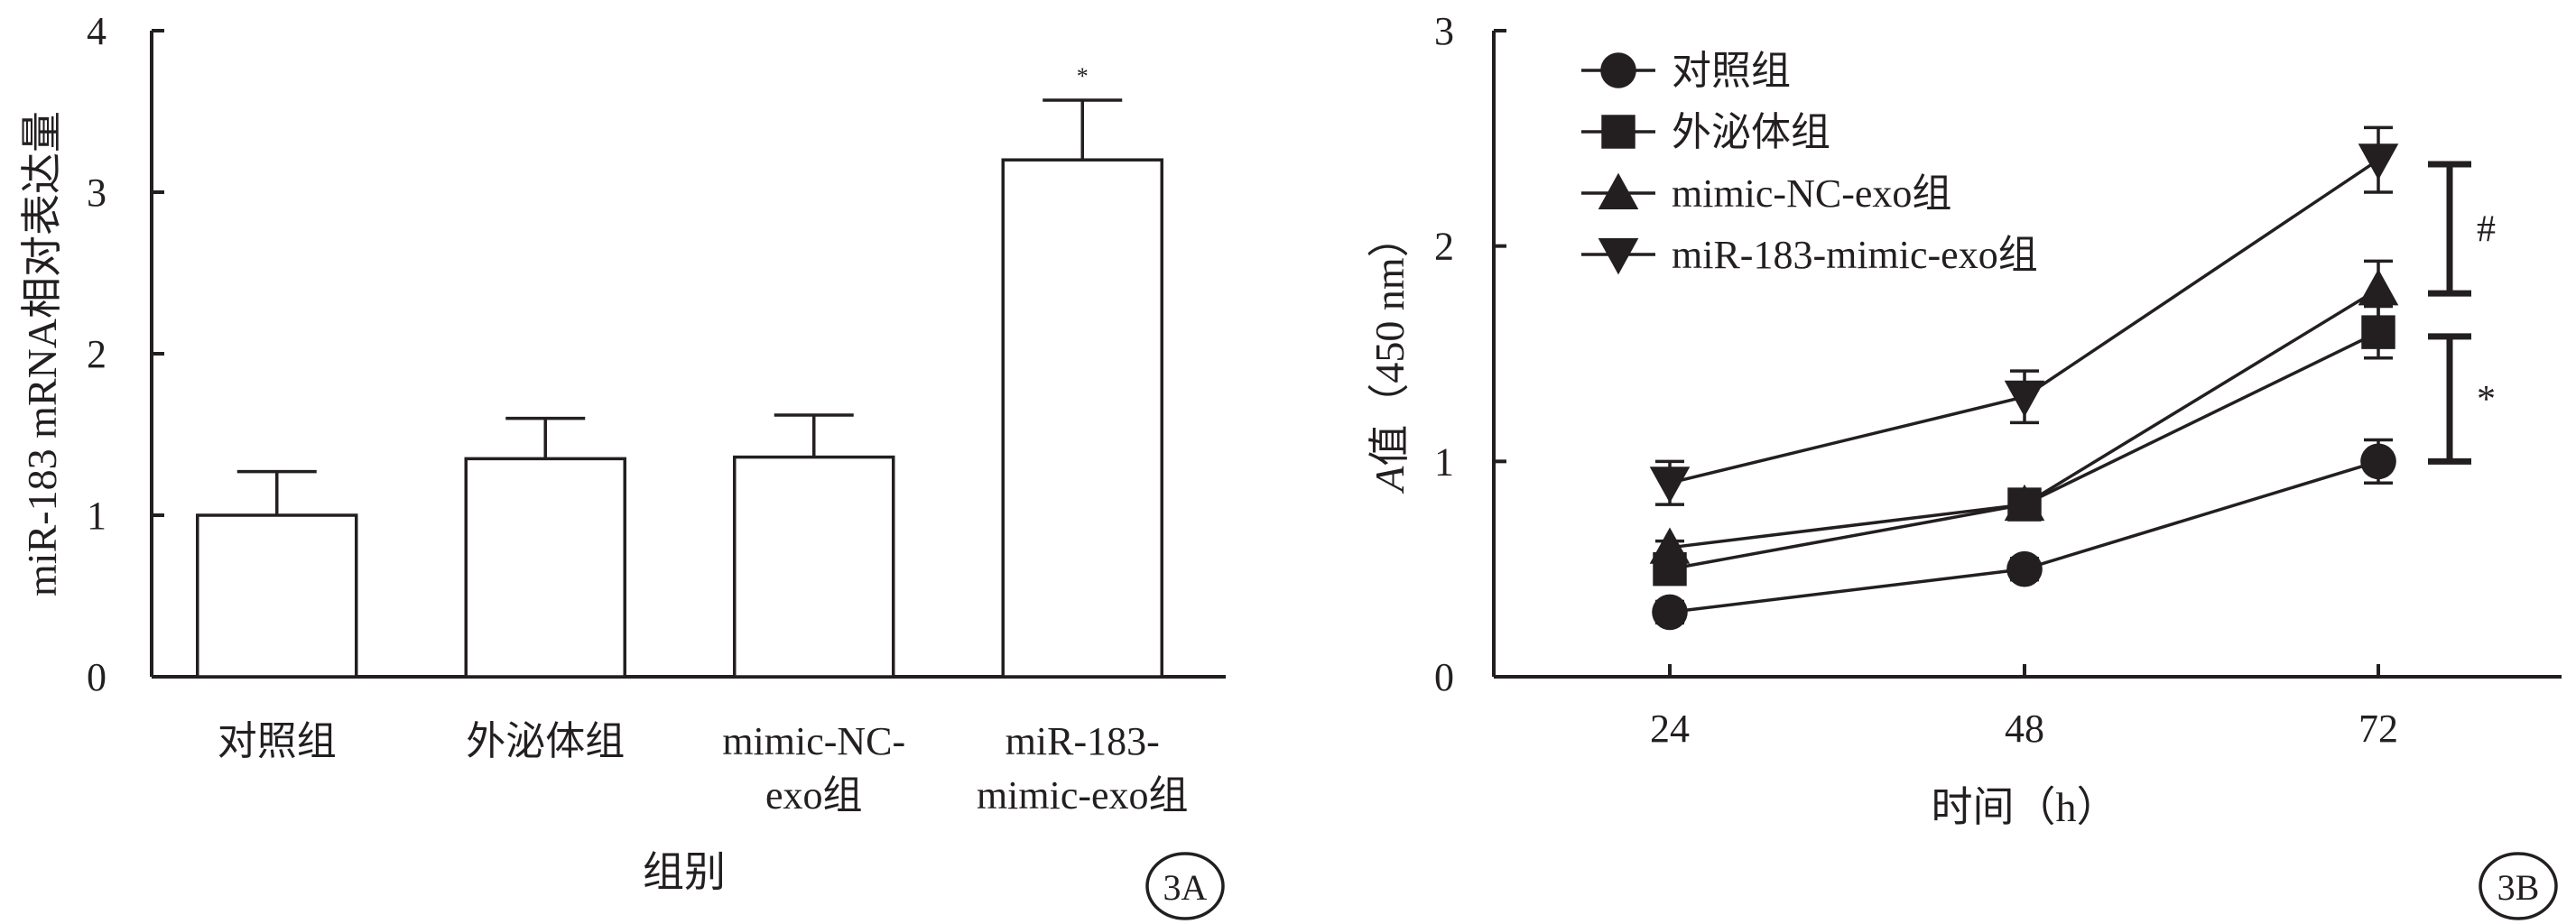 Image resolution: width=2576 pixels, height=924 pixels. What do you see at coordinates (1390, 480) in the screenshot?
I see `y-axis-title-variable: A` at bounding box center [1390, 480].